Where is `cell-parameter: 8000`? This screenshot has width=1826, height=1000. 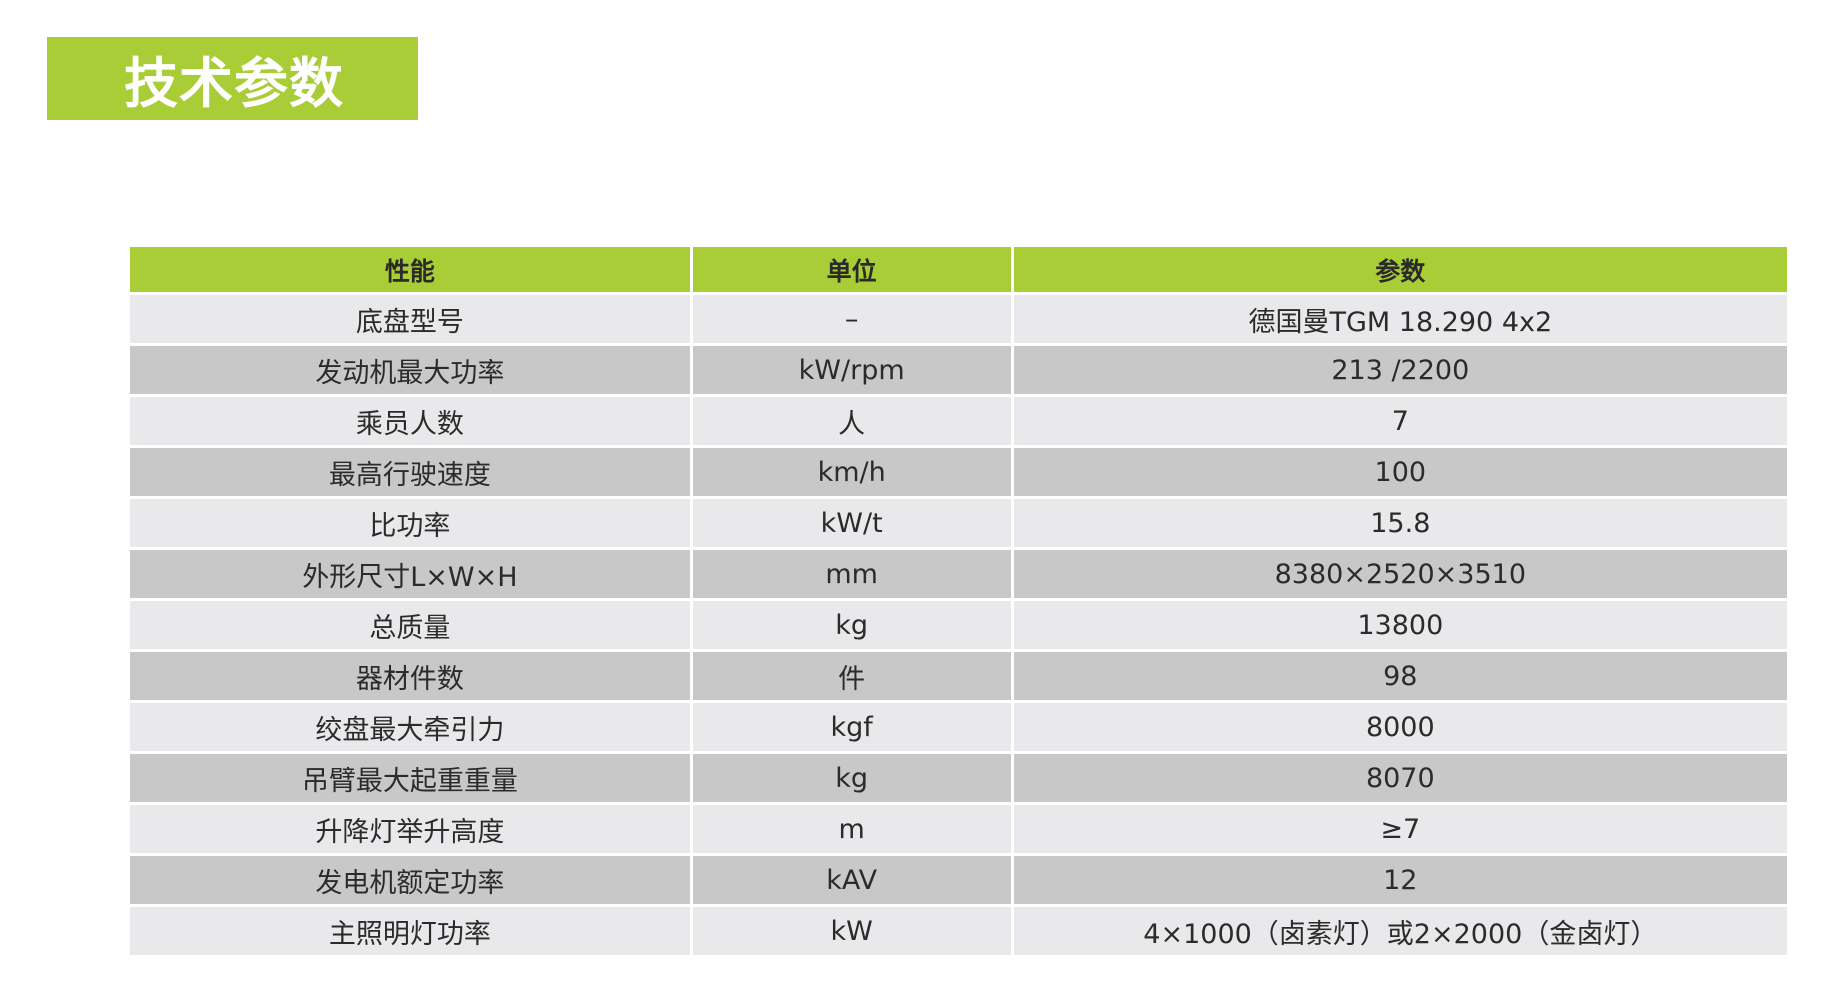
cell-parameter: 8000 is located at coordinates (1400, 727).